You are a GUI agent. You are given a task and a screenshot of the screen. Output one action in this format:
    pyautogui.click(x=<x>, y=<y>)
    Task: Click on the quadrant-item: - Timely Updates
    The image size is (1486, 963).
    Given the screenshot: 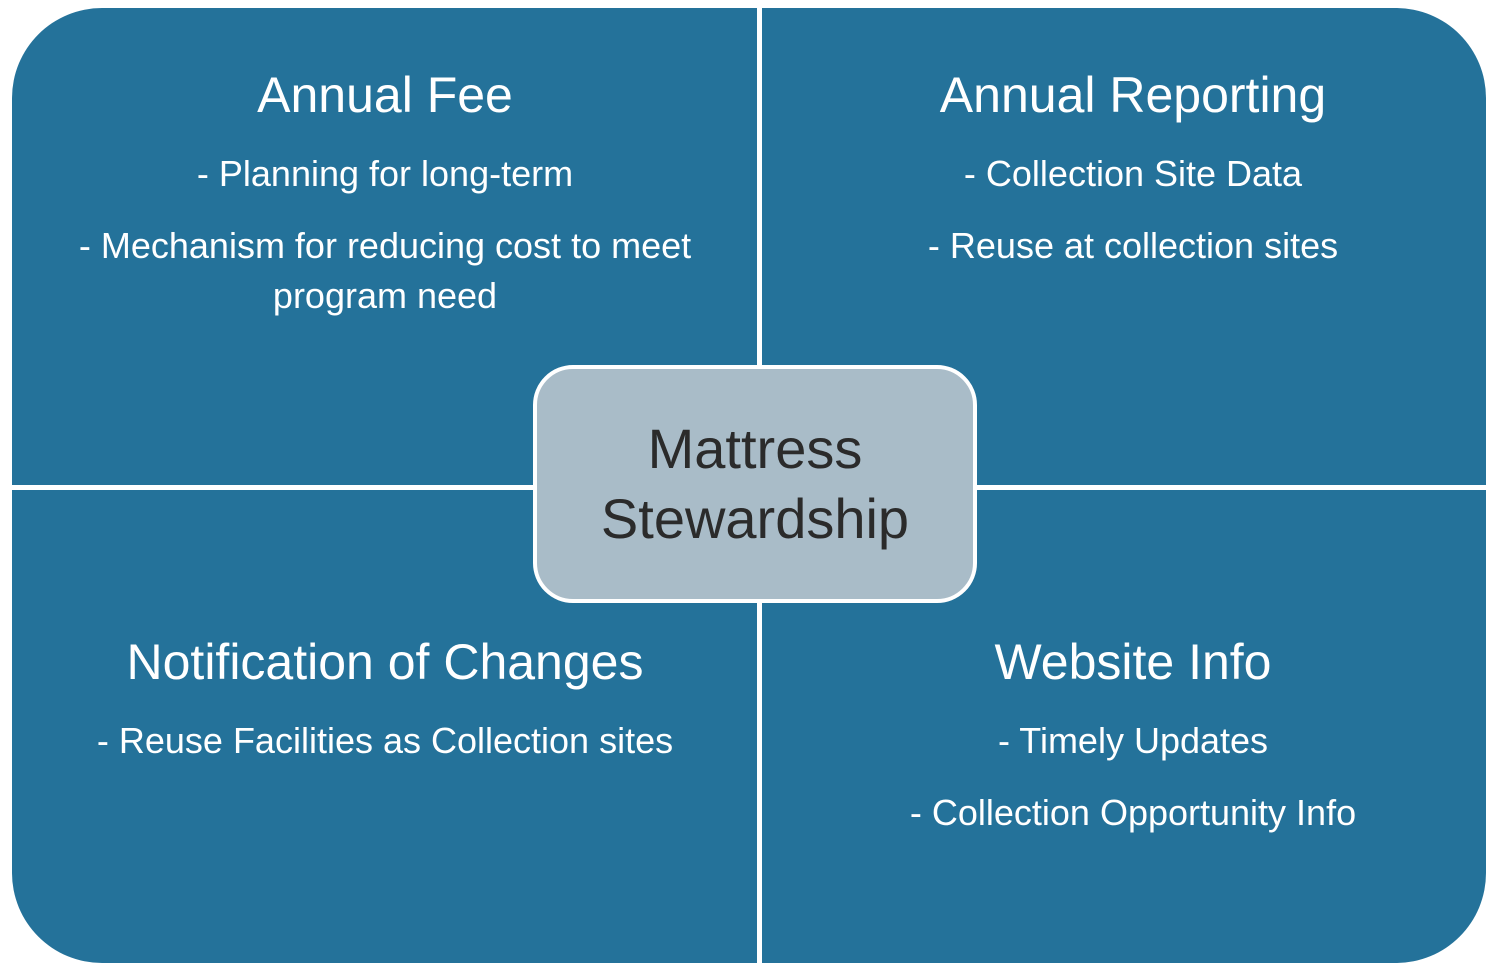 What is the action you would take?
    pyautogui.click(x=1133, y=740)
    